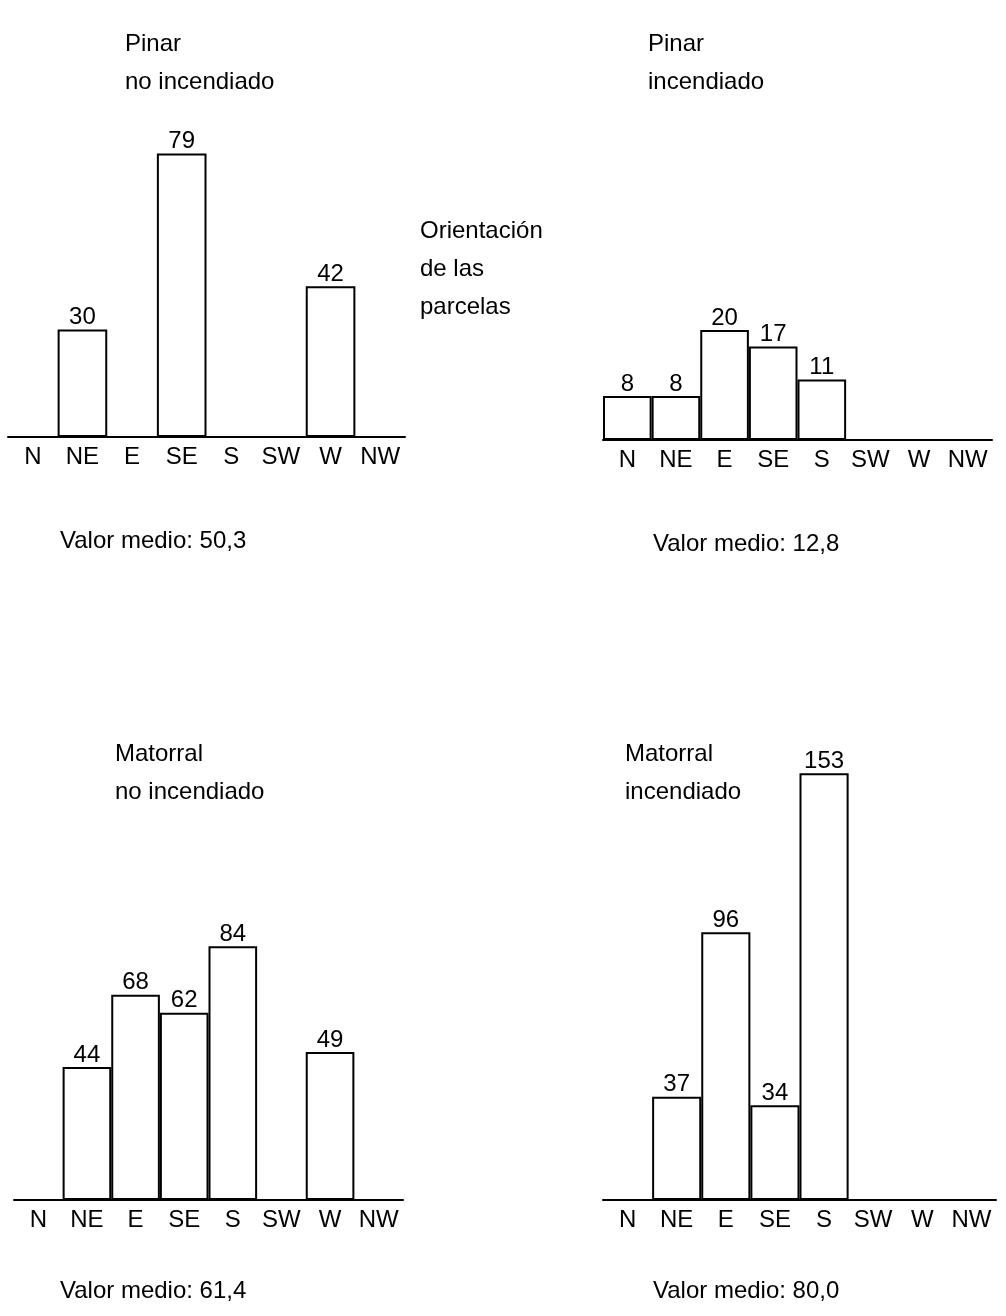 Image resolution: width=1006 pixels, height=1316 pixels. What do you see at coordinates (683, 771) in the screenshot?
I see `chart-title: Matorral incendiado` at bounding box center [683, 771].